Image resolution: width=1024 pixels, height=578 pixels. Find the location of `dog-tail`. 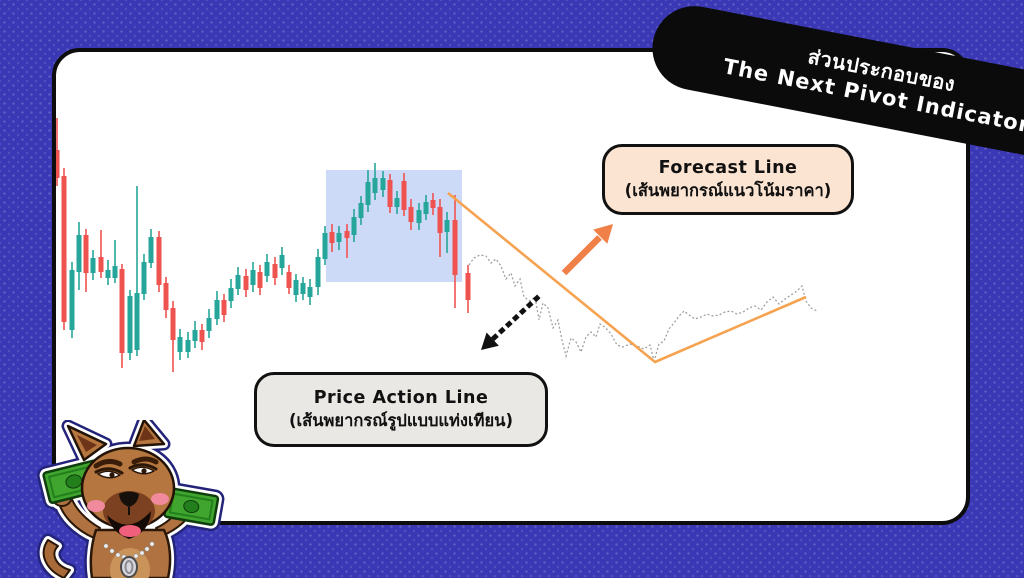

dog-tail is located at coordinates (56, 558).